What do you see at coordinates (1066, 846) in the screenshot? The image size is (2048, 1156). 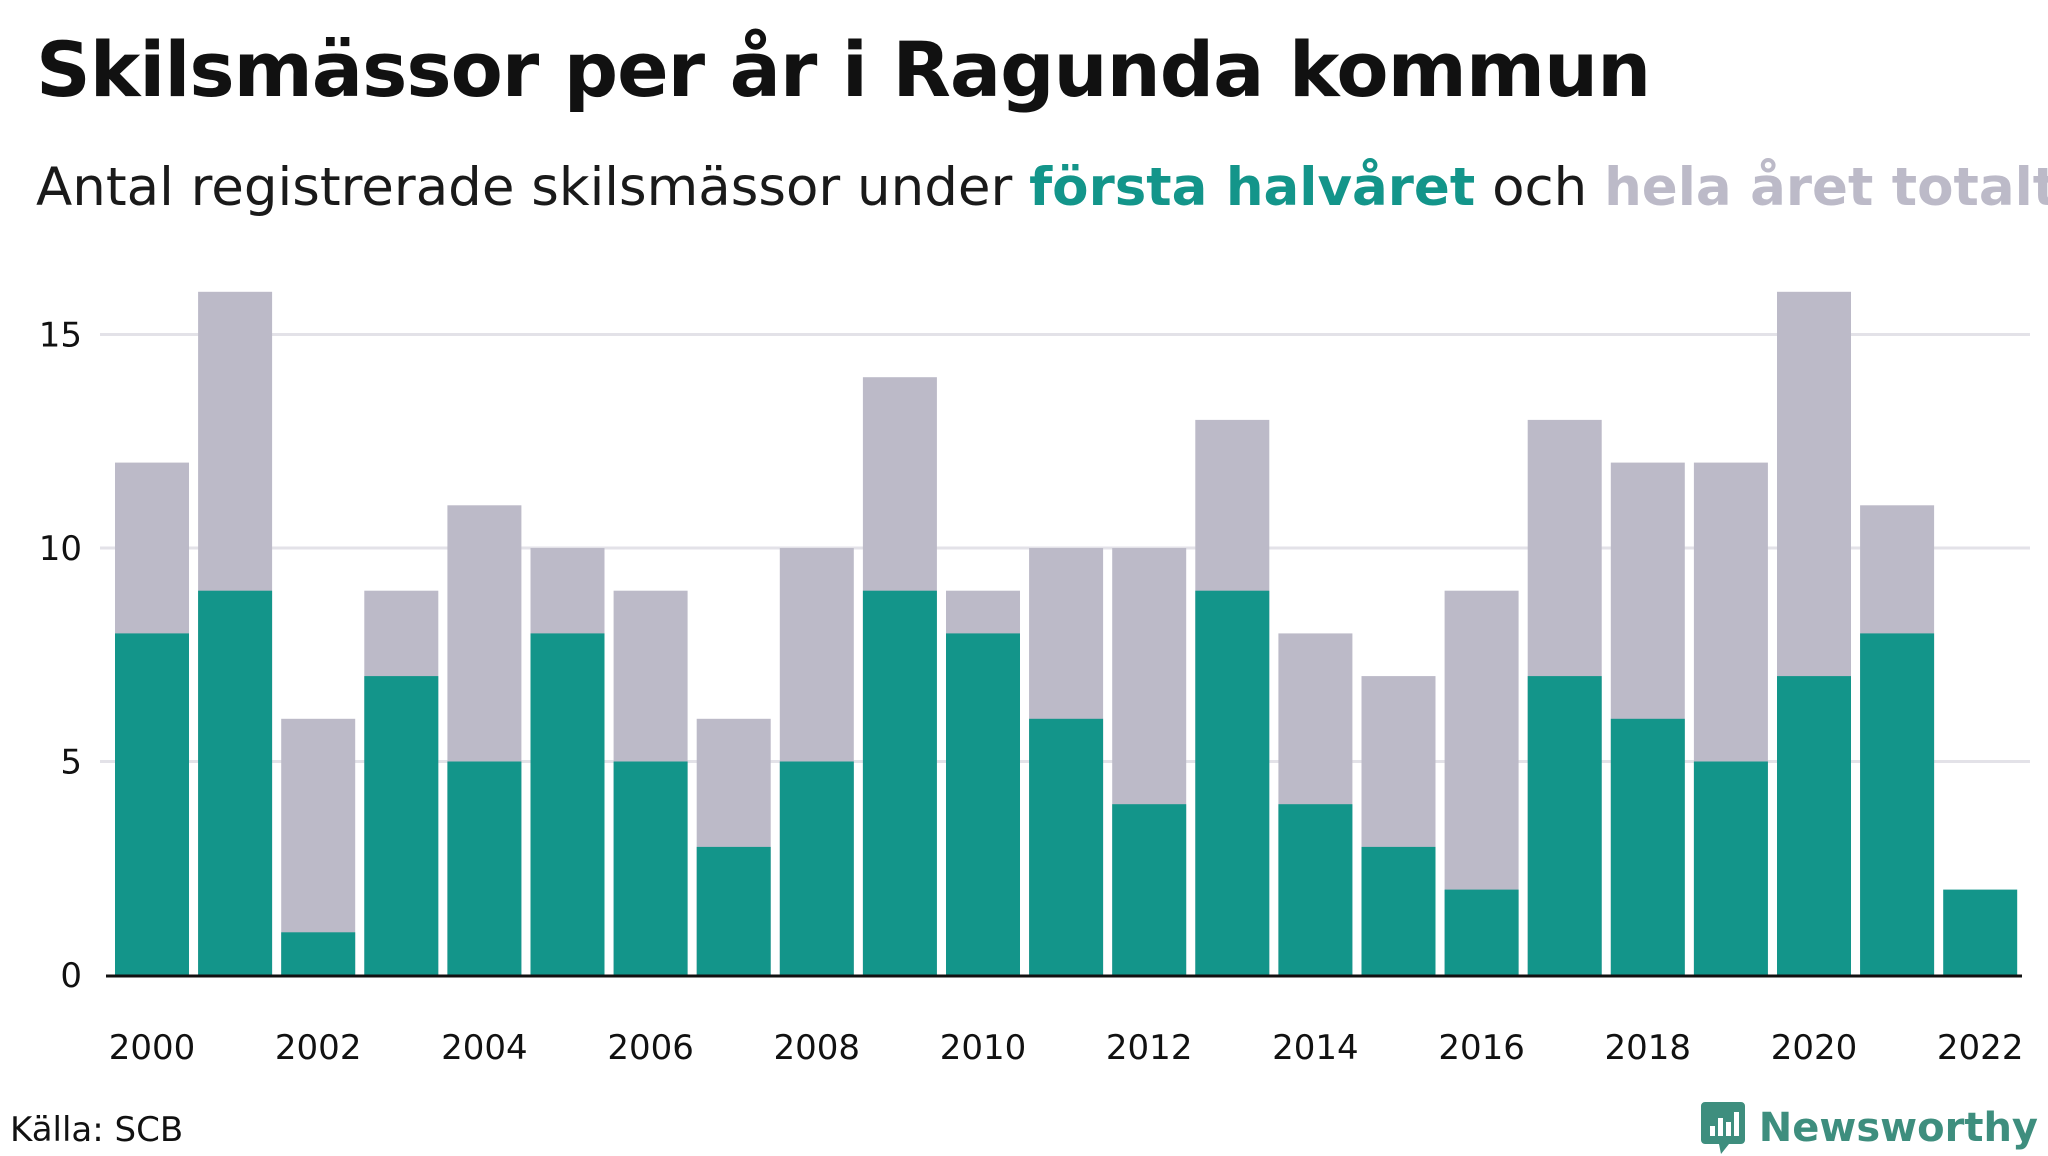 I see `bar-first-half-2011` at bounding box center [1066, 846].